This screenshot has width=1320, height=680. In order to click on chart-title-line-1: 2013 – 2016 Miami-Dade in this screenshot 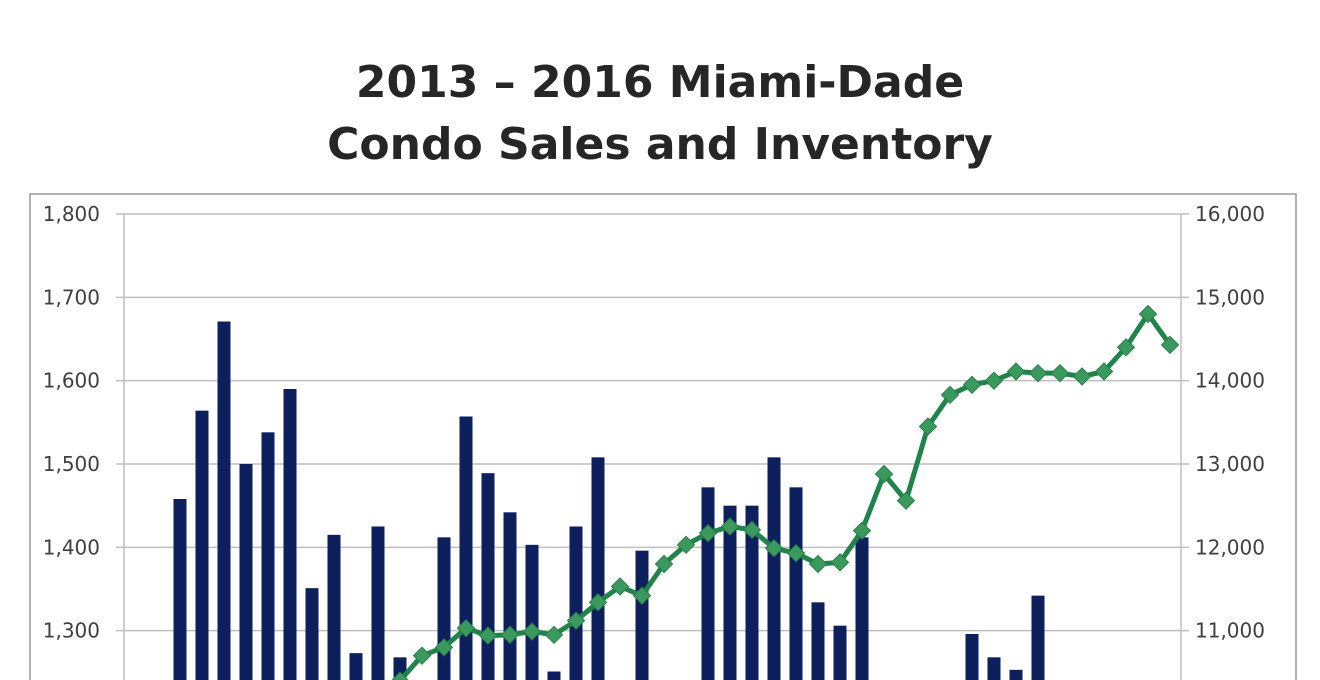, I will do `click(660, 82)`.